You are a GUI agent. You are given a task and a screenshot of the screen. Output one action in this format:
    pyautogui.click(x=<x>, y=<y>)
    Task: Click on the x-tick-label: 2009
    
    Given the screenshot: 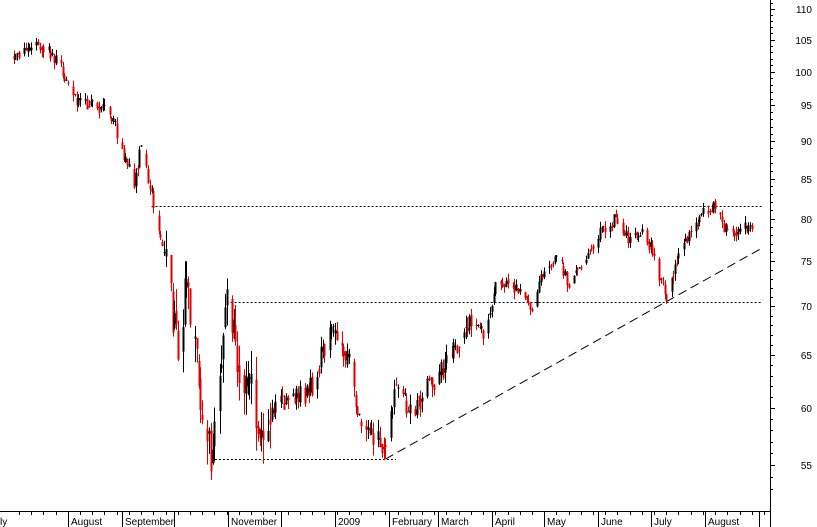 What is the action you would take?
    pyautogui.click(x=349, y=522)
    